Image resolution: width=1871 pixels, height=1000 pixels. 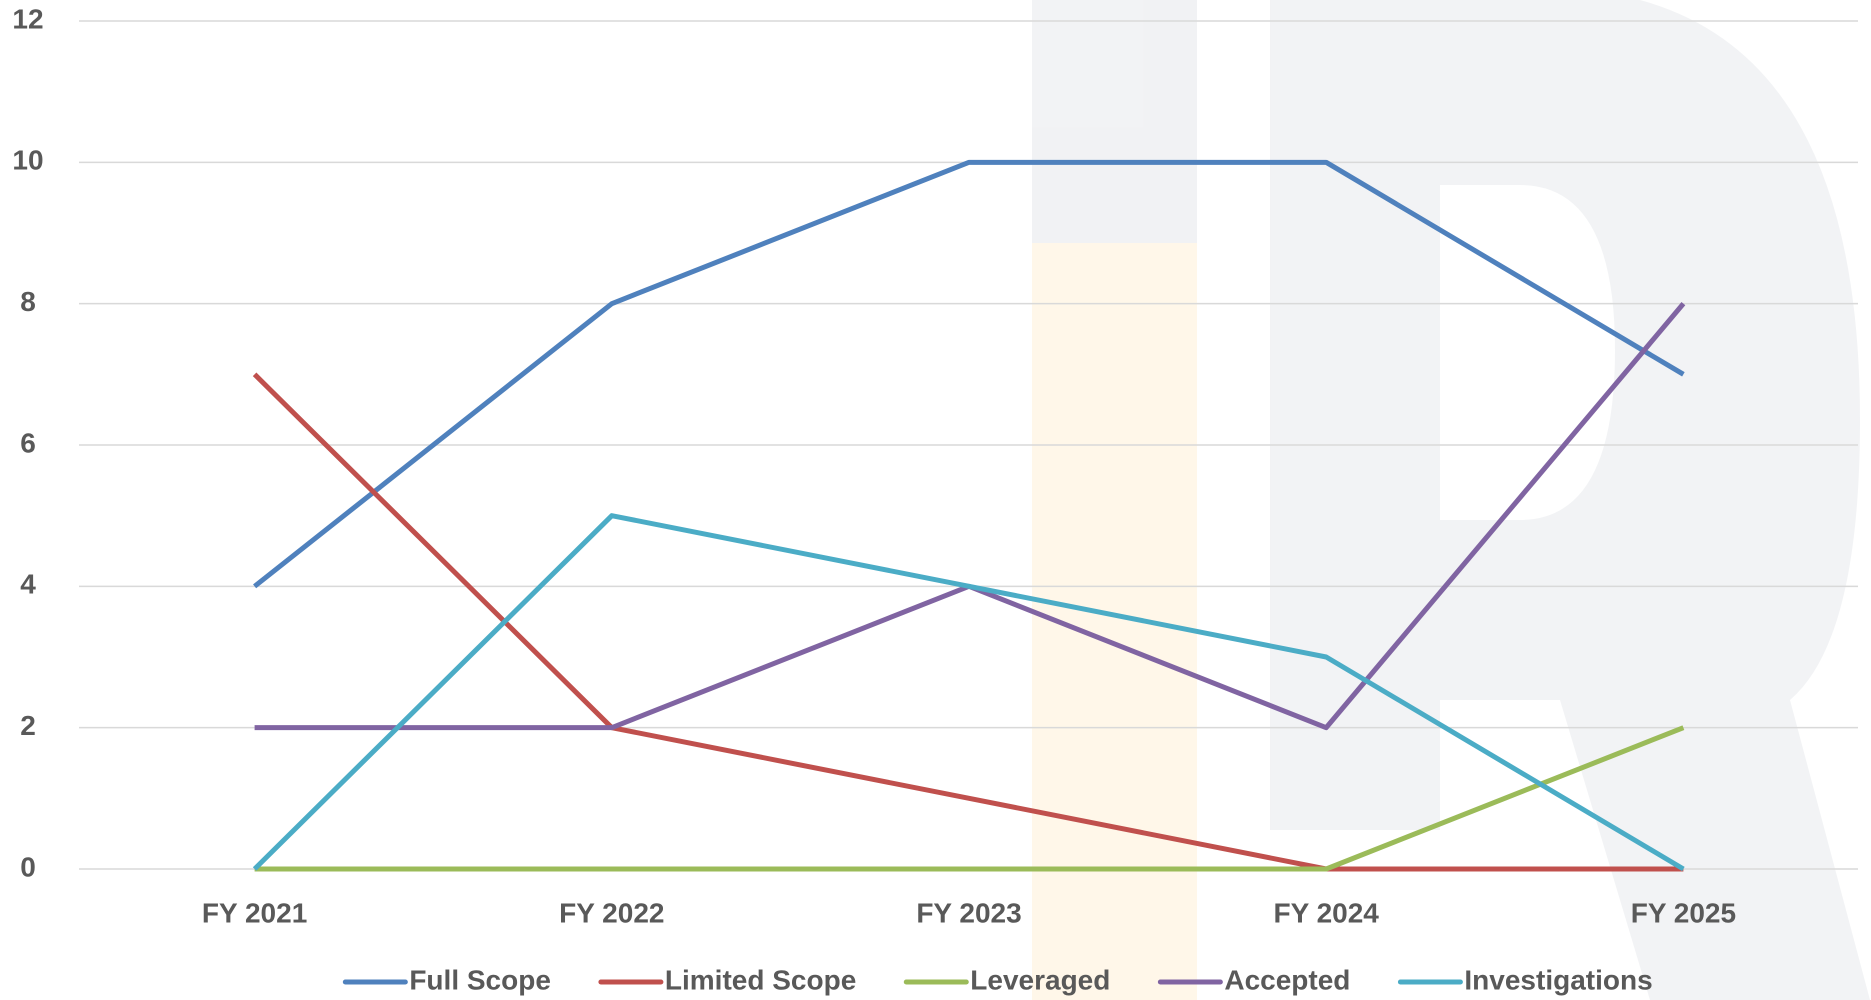 What do you see at coordinates (969, 798) in the screenshot?
I see `series-line` at bounding box center [969, 798].